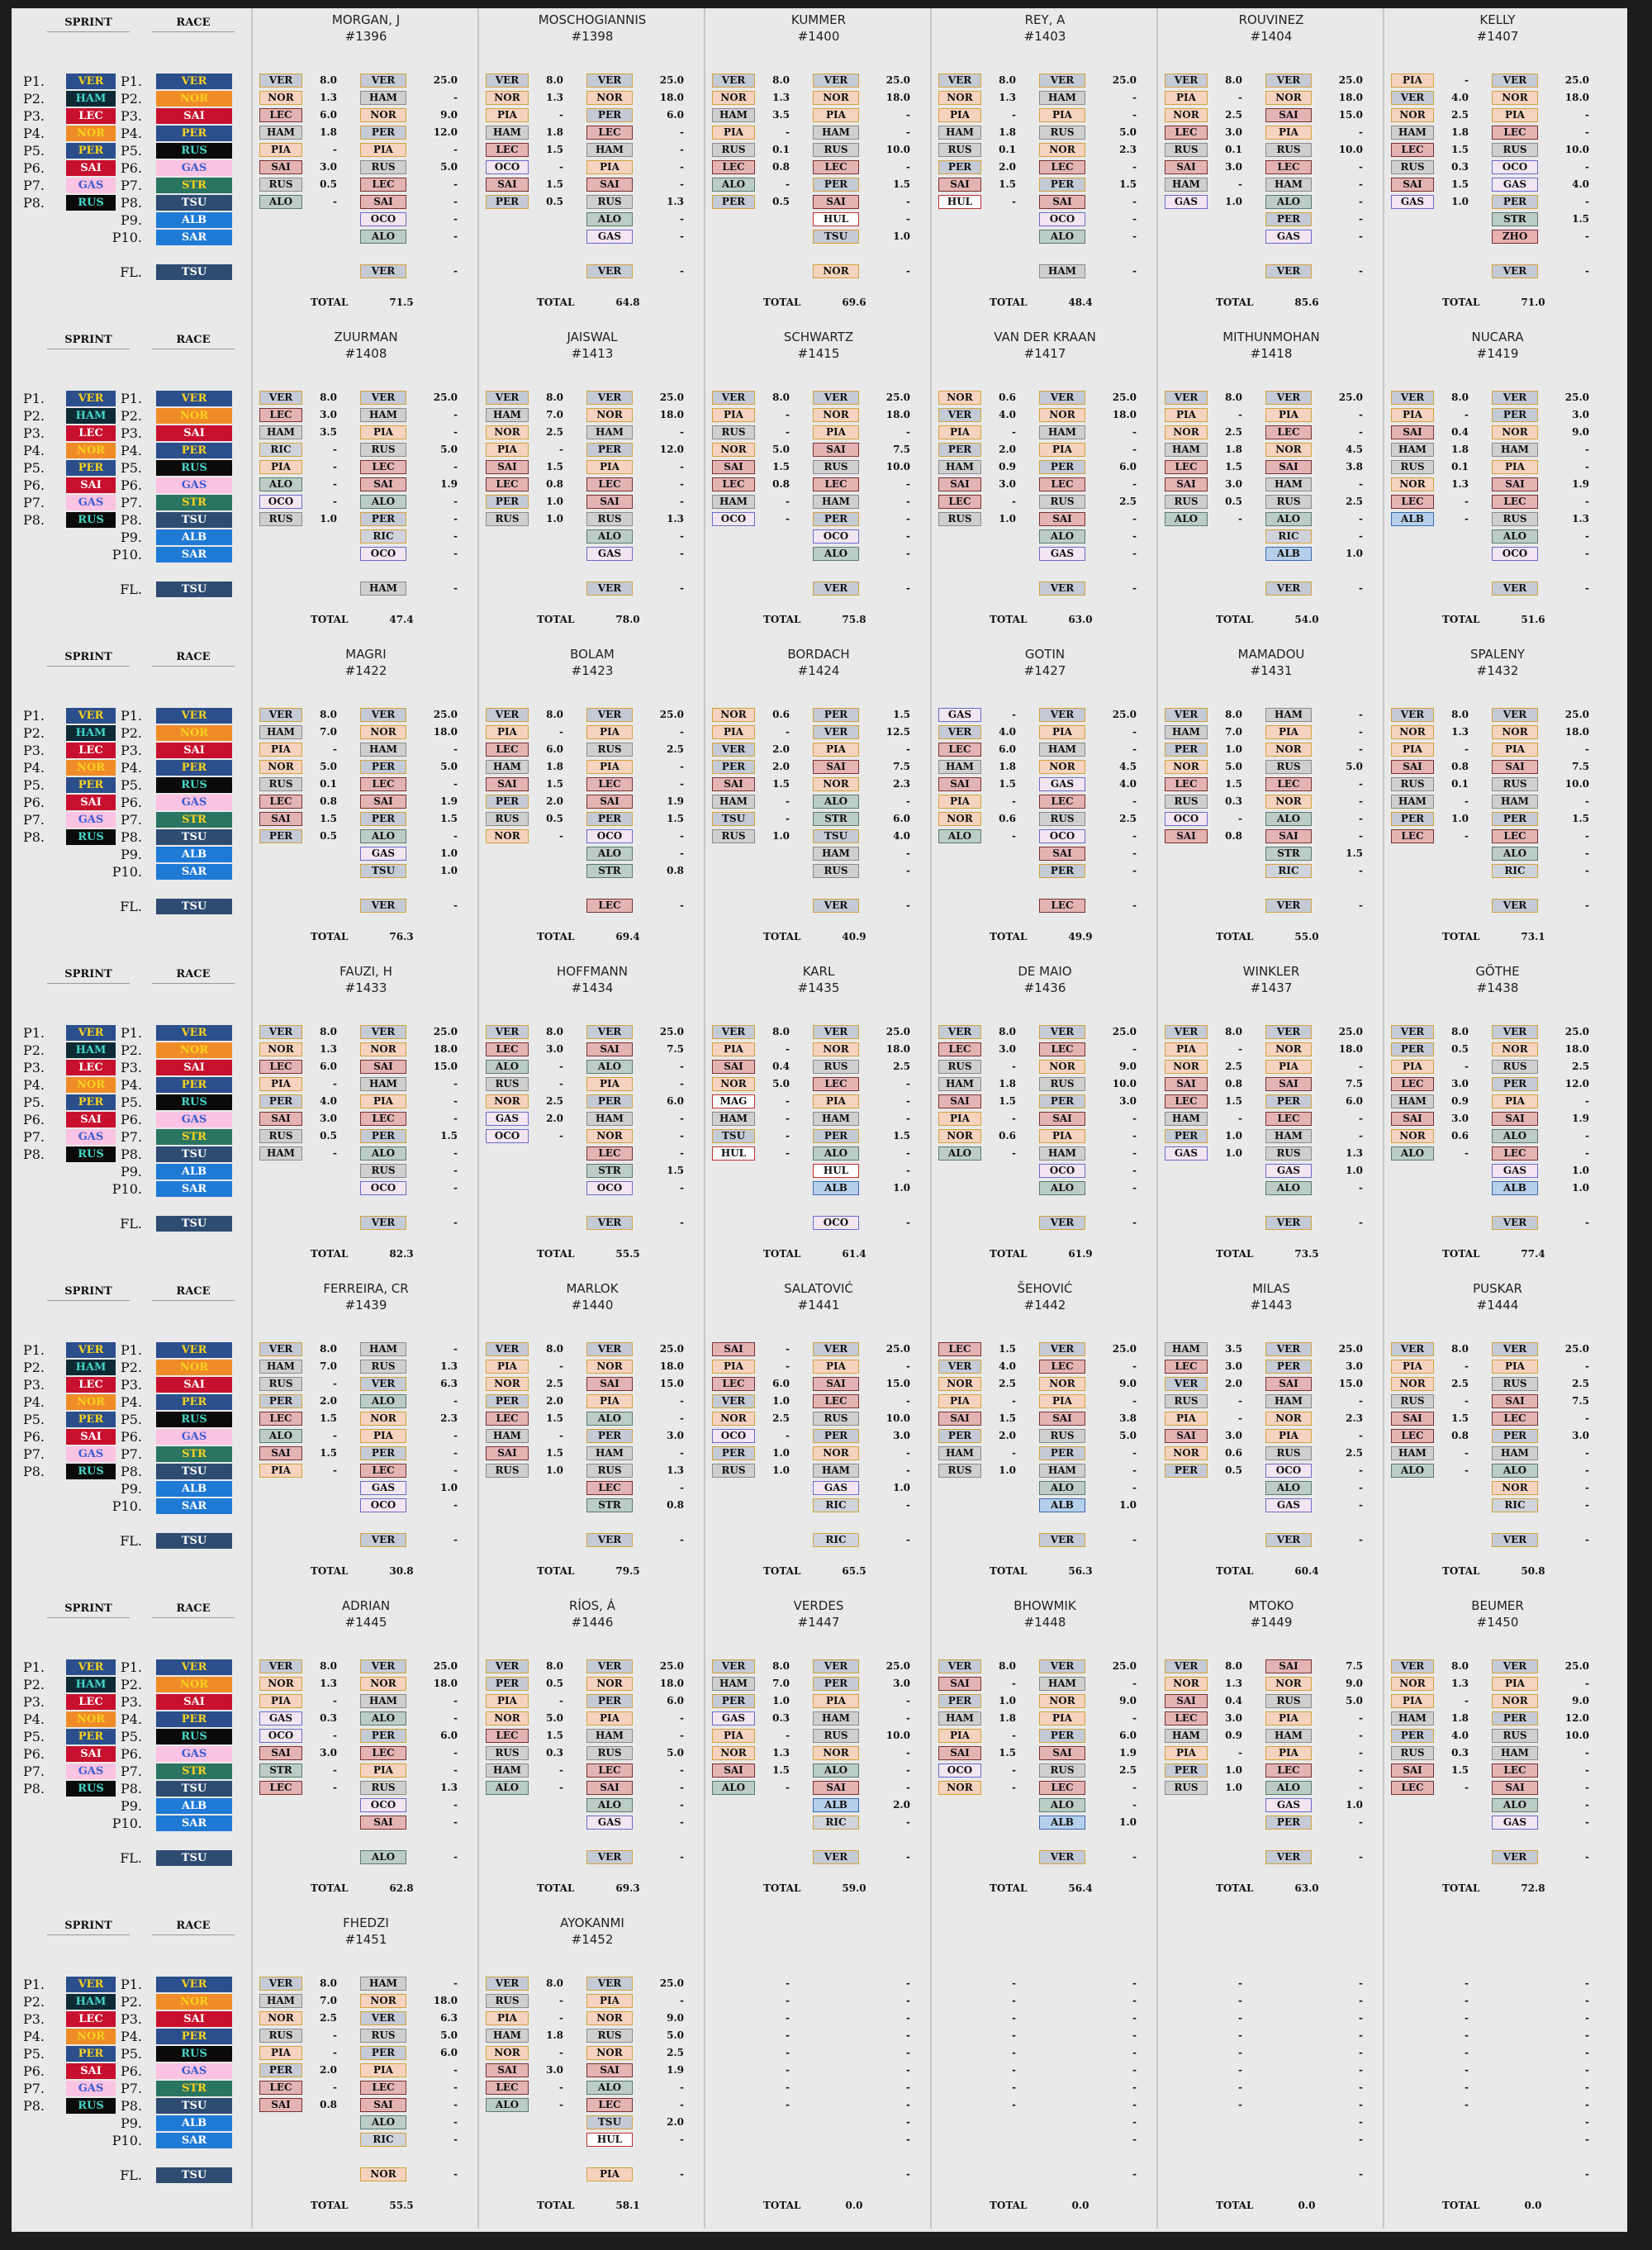 The image size is (1652, 2250). I want to click on sprint-pick: LEC, so click(1186, 467).